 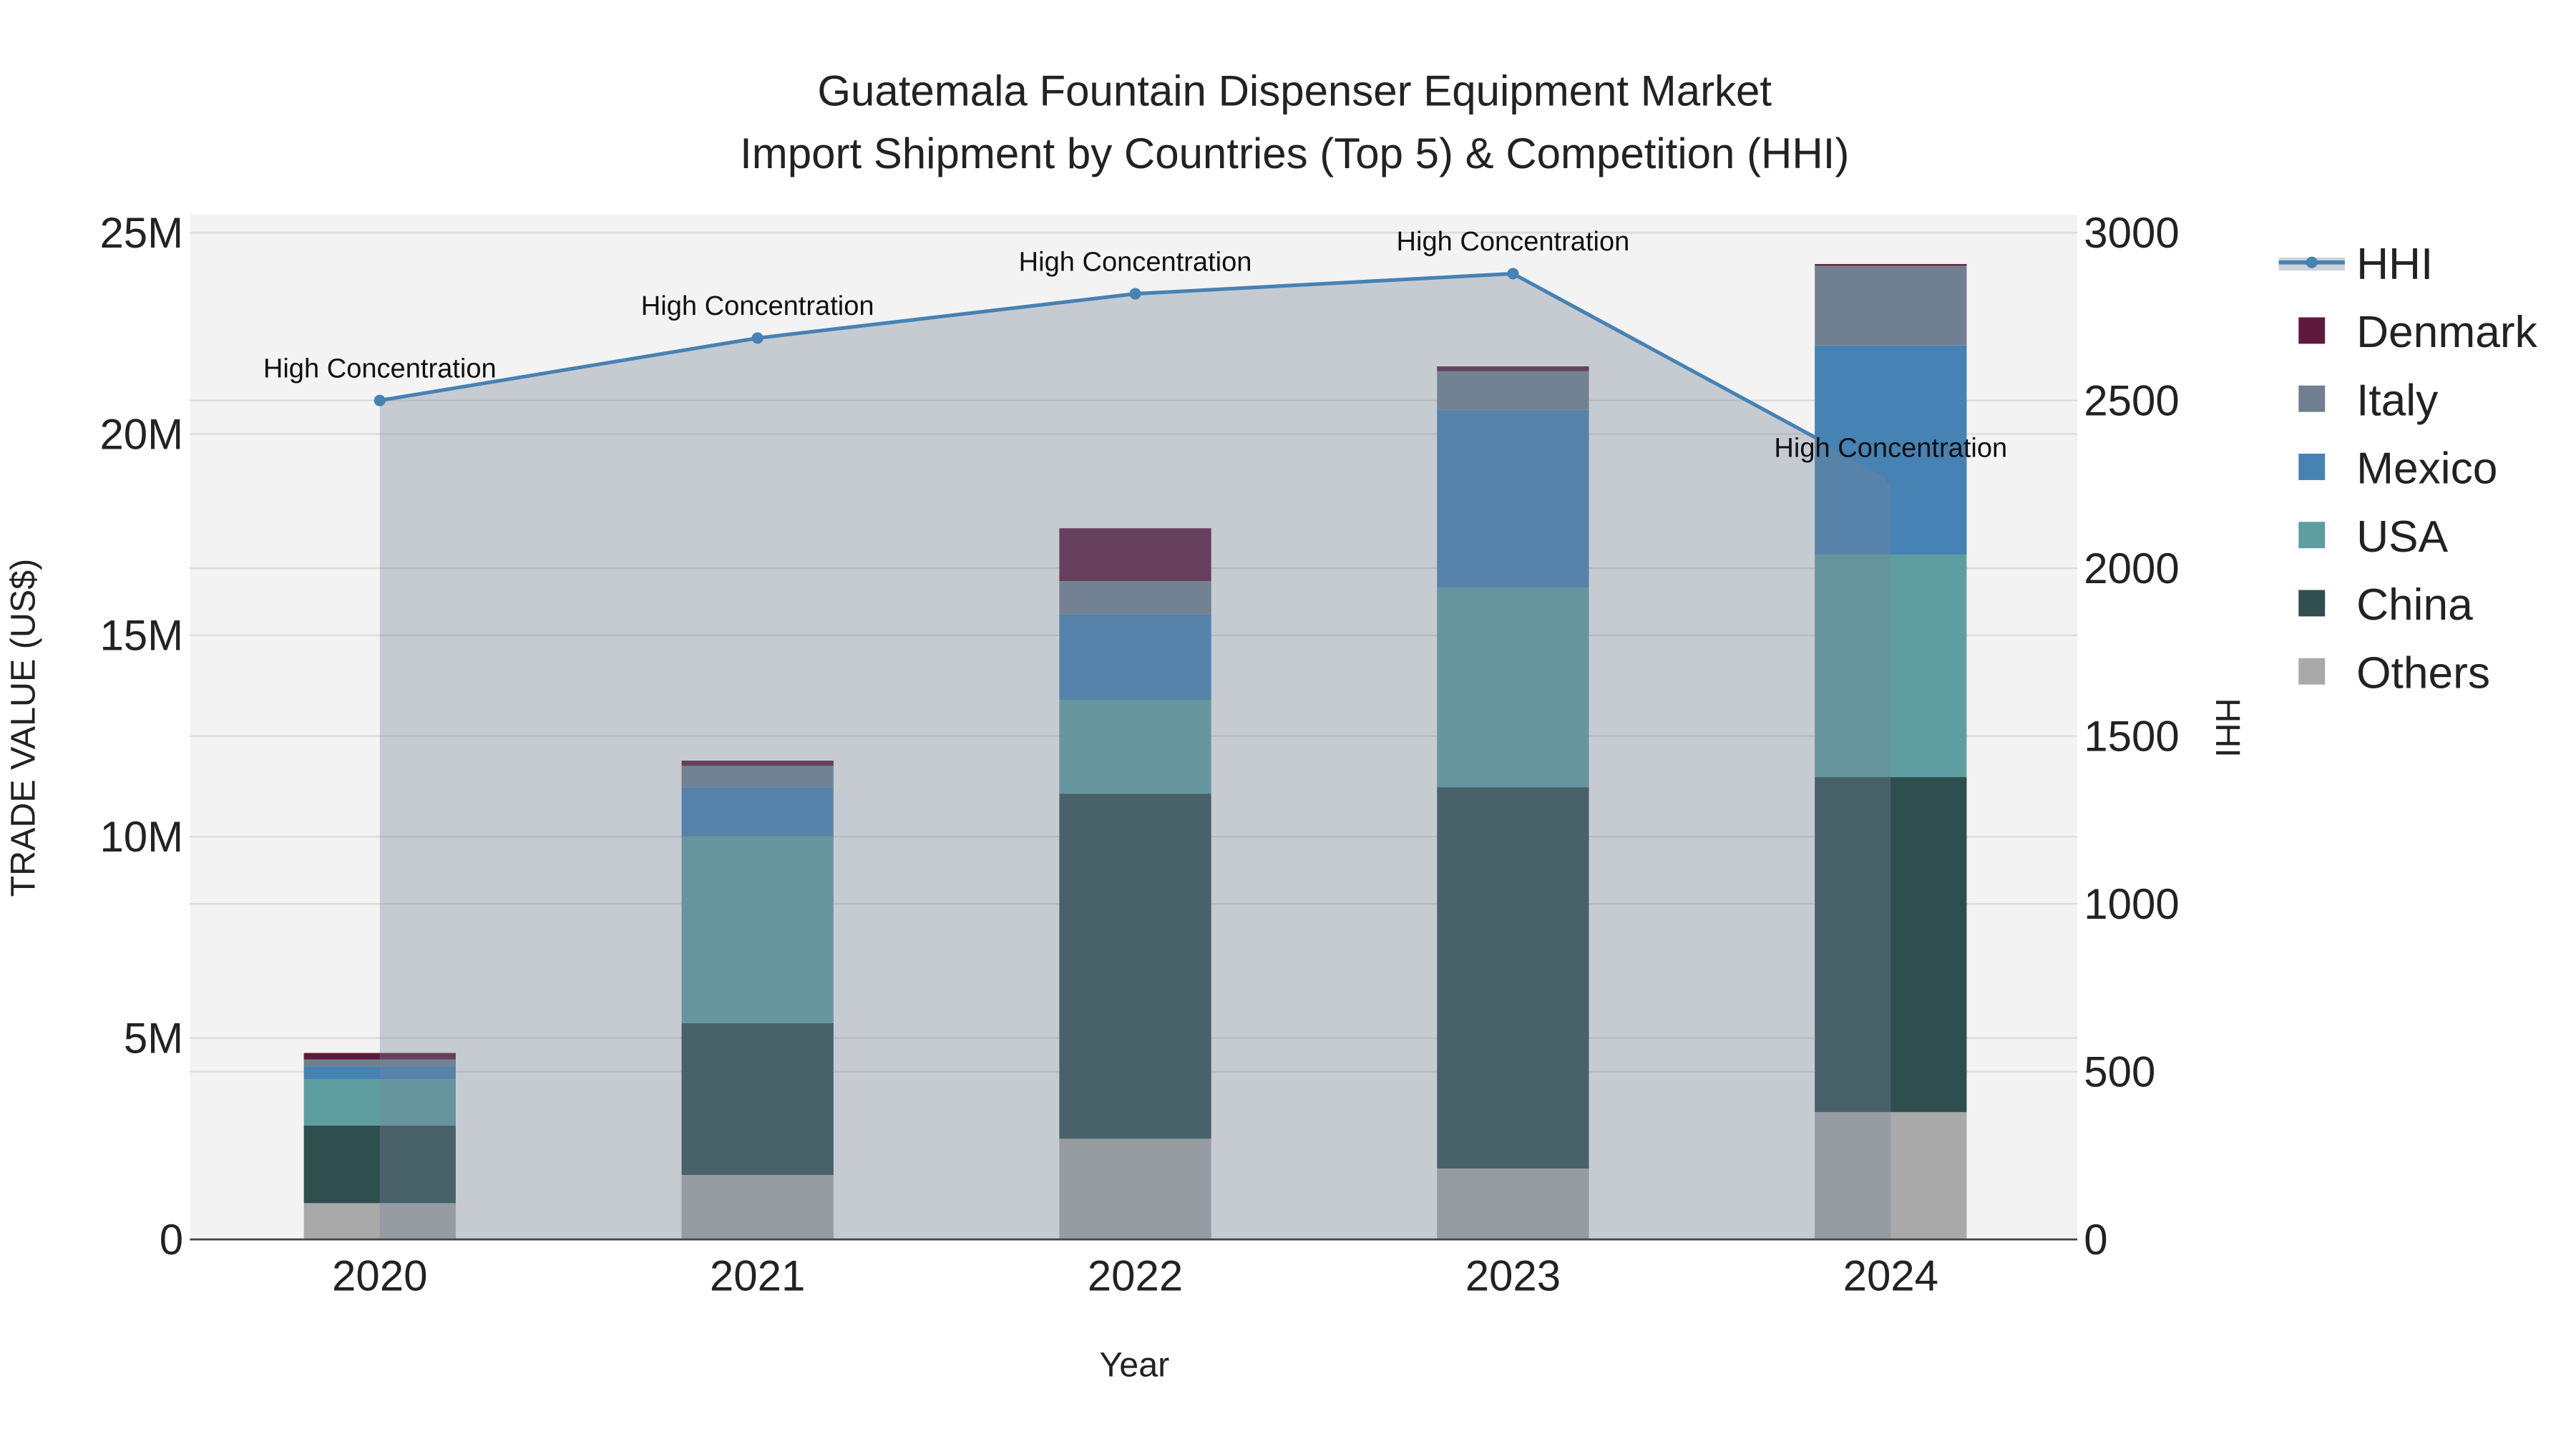 I want to click on bar-usa-2020, so click(x=379, y=1102).